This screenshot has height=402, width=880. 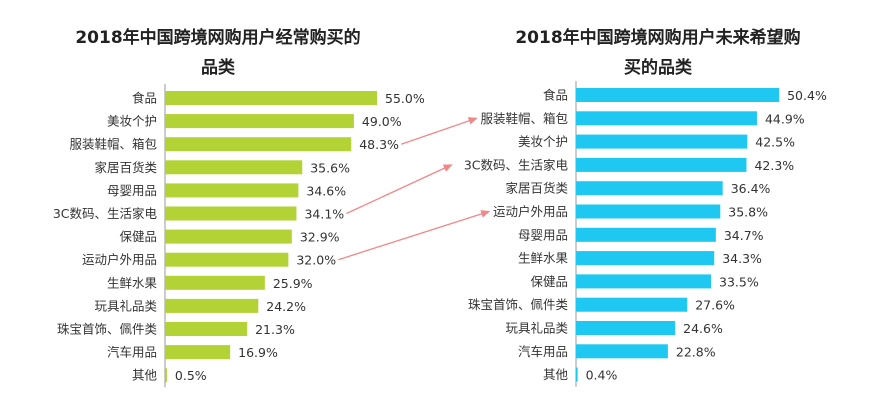 What do you see at coordinates (516, 164) in the screenshot?
I see `right-category-label: 3C数码、生活家电` at bounding box center [516, 164].